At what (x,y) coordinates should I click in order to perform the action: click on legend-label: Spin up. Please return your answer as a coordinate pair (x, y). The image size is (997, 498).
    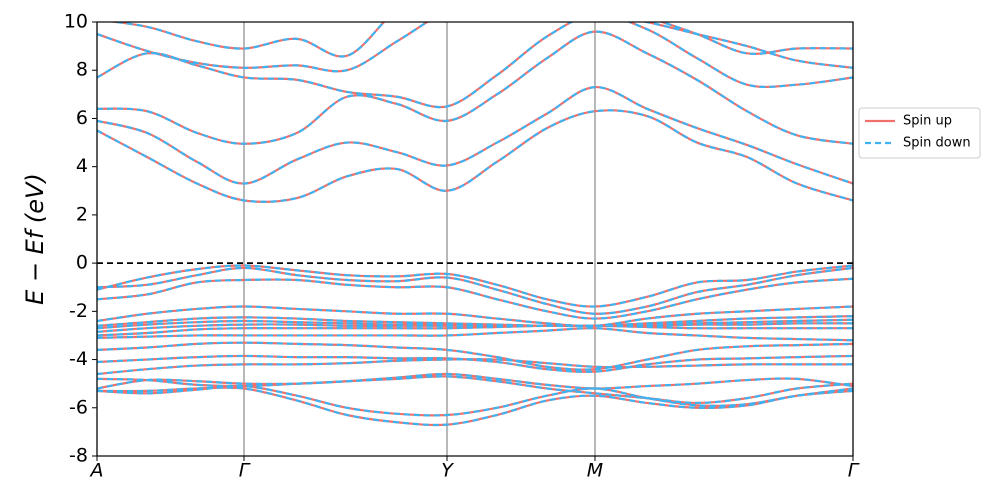
    Looking at the image, I should click on (927, 121).